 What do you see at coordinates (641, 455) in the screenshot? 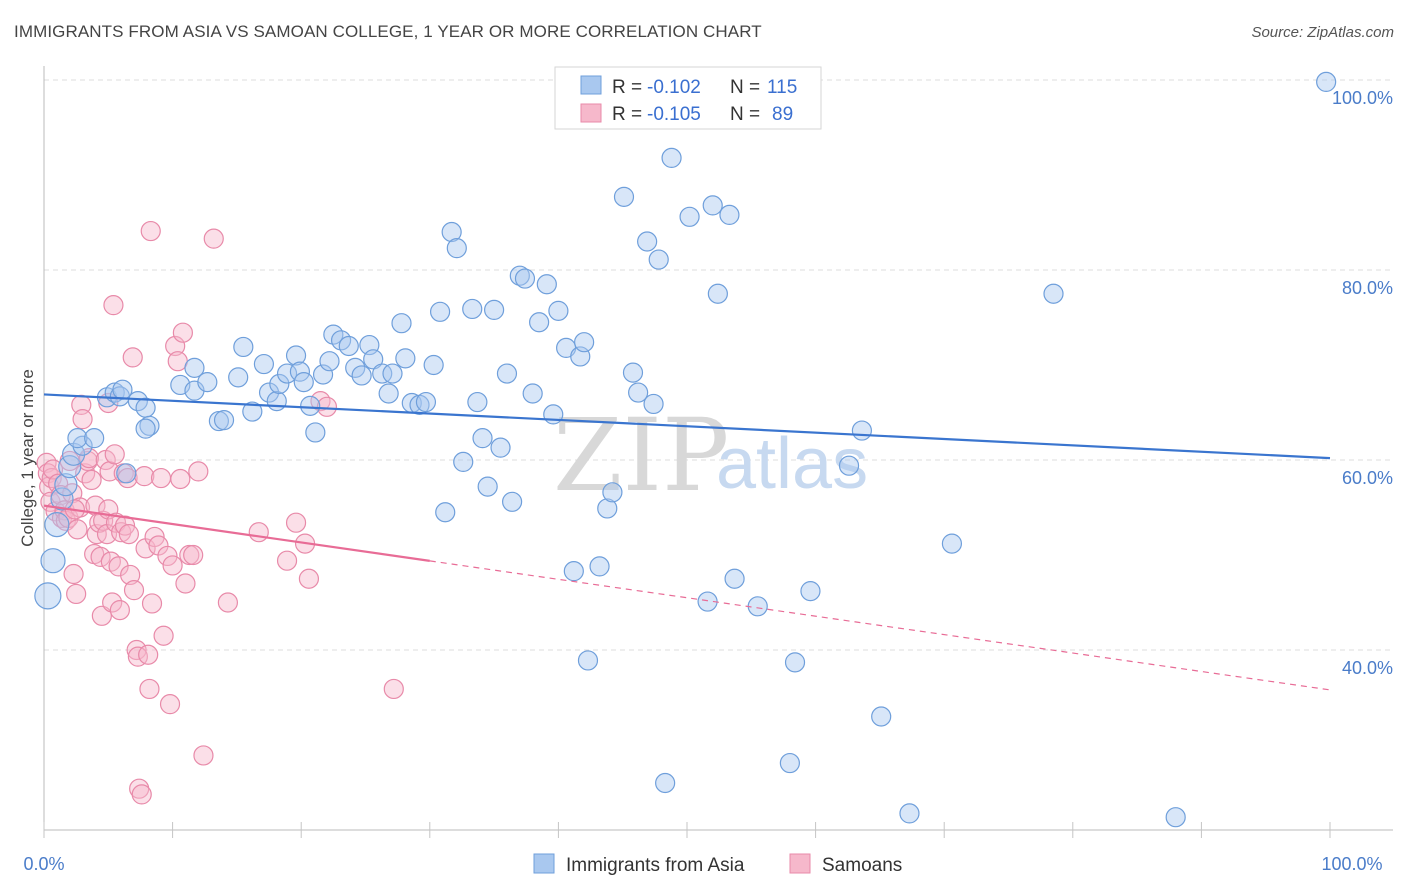
I see `watermark-zip: ZIP` at bounding box center [641, 455].